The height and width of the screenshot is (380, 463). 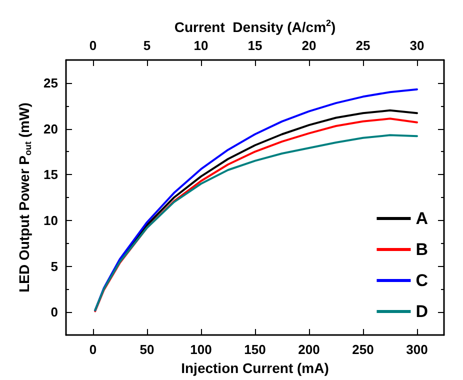 What do you see at coordinates (363, 45) in the screenshot?
I see `x2-tick-label: 25` at bounding box center [363, 45].